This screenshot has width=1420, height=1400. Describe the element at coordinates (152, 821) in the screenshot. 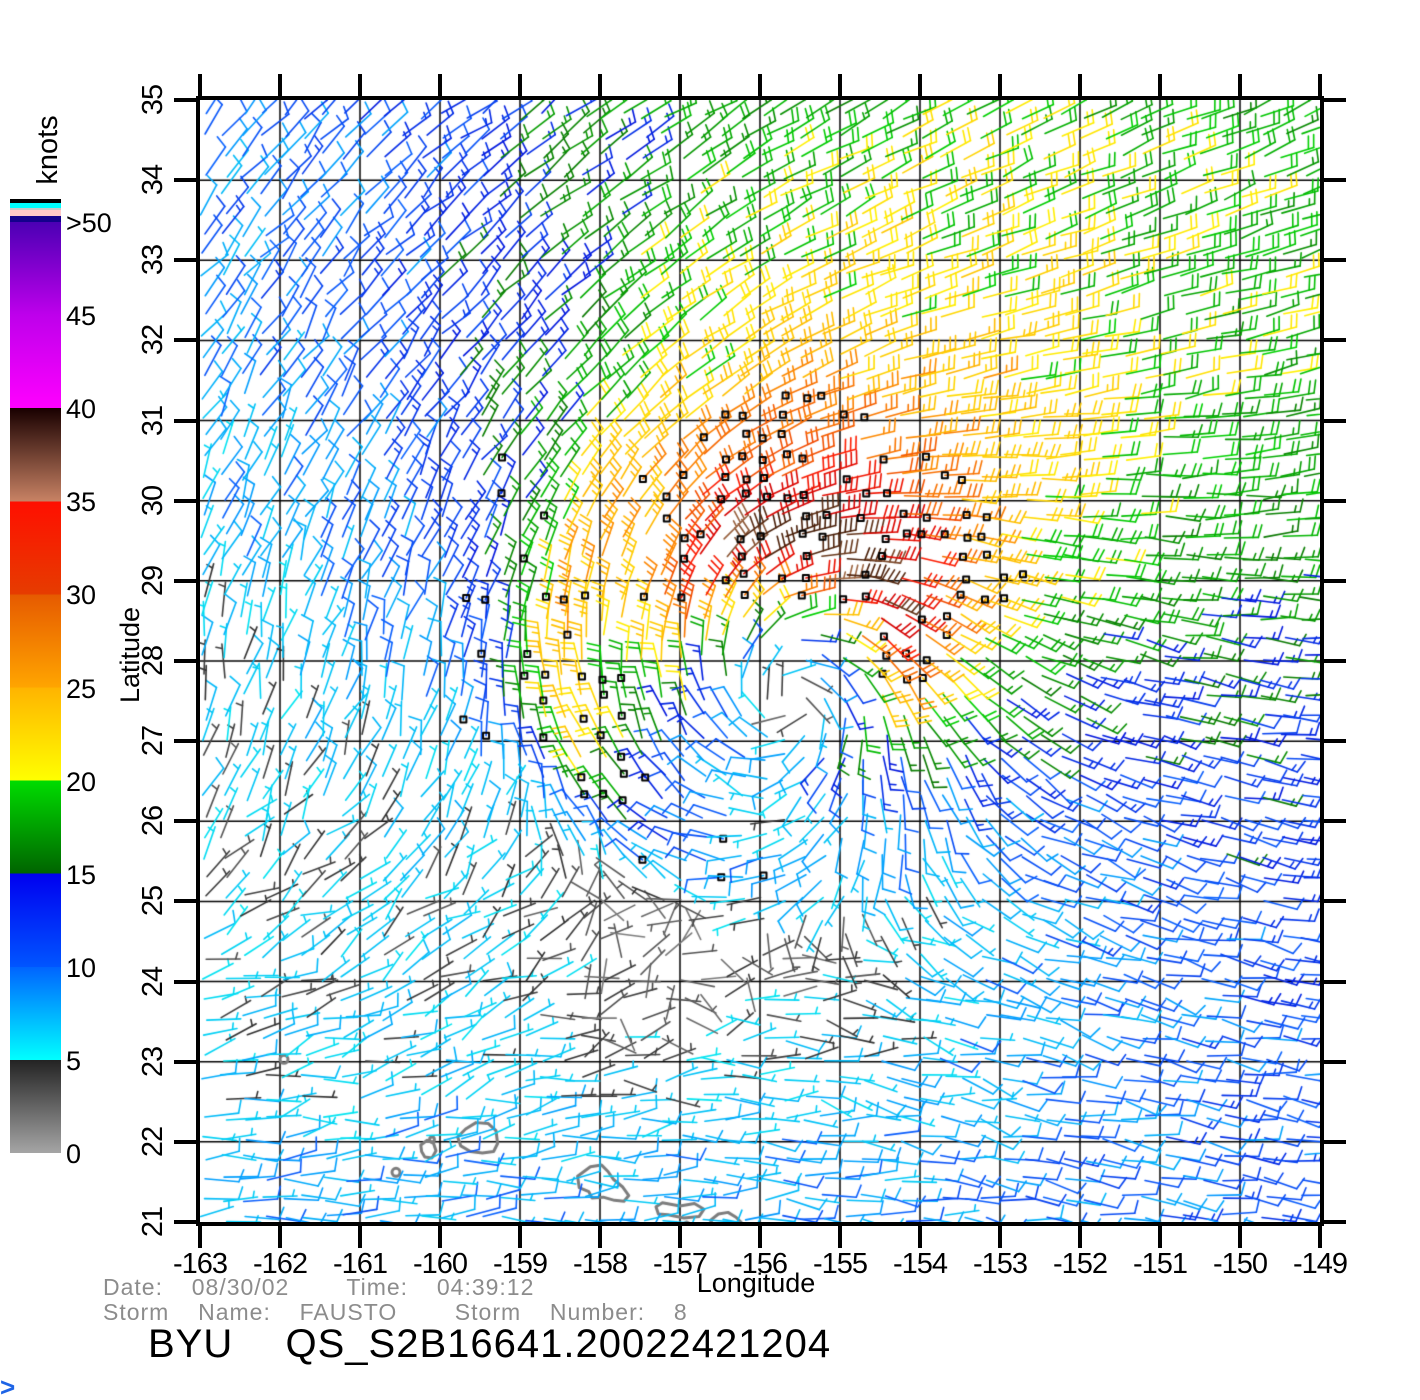

I see `y-tick-label: 26` at that location.